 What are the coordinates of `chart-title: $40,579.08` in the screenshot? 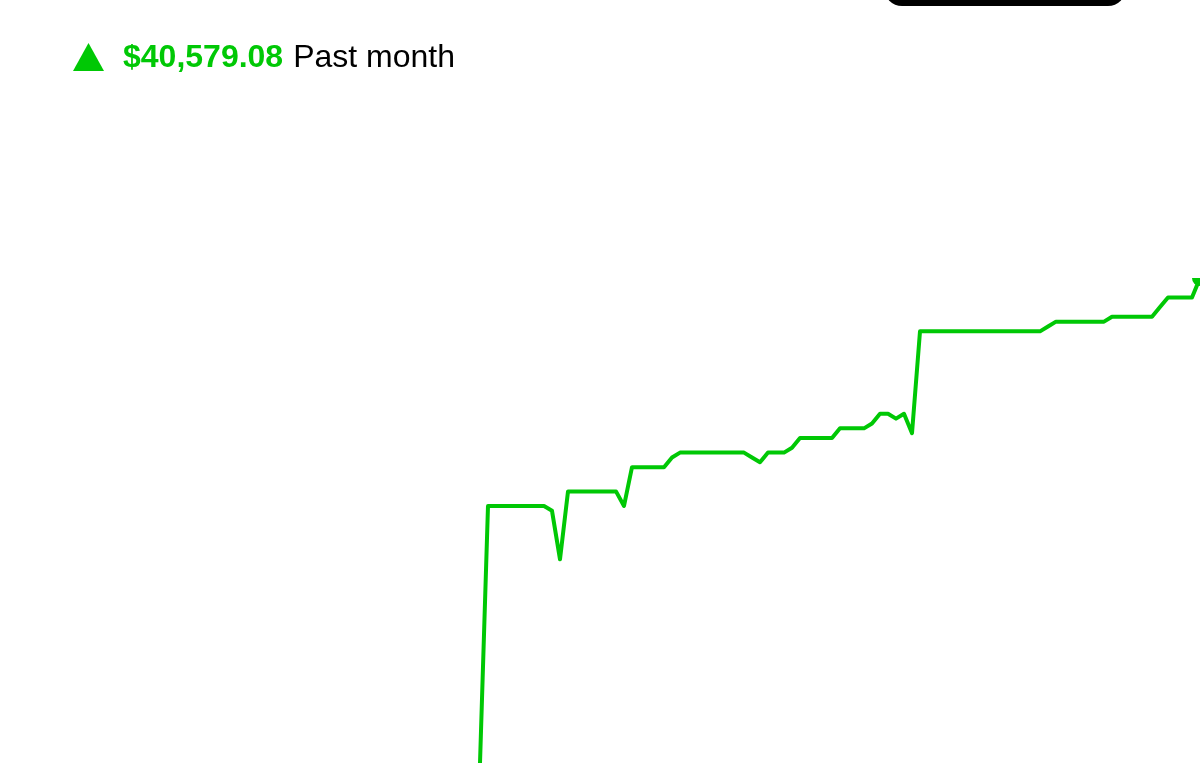 It's located at (203, 56).